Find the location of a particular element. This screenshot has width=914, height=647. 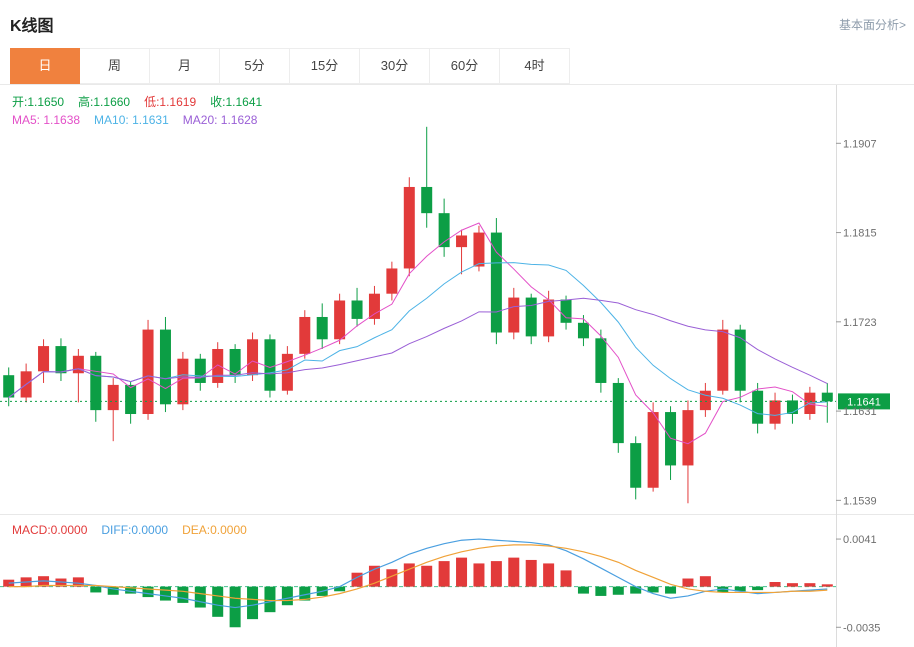

current-price-tag is located at coordinates (864, 401).